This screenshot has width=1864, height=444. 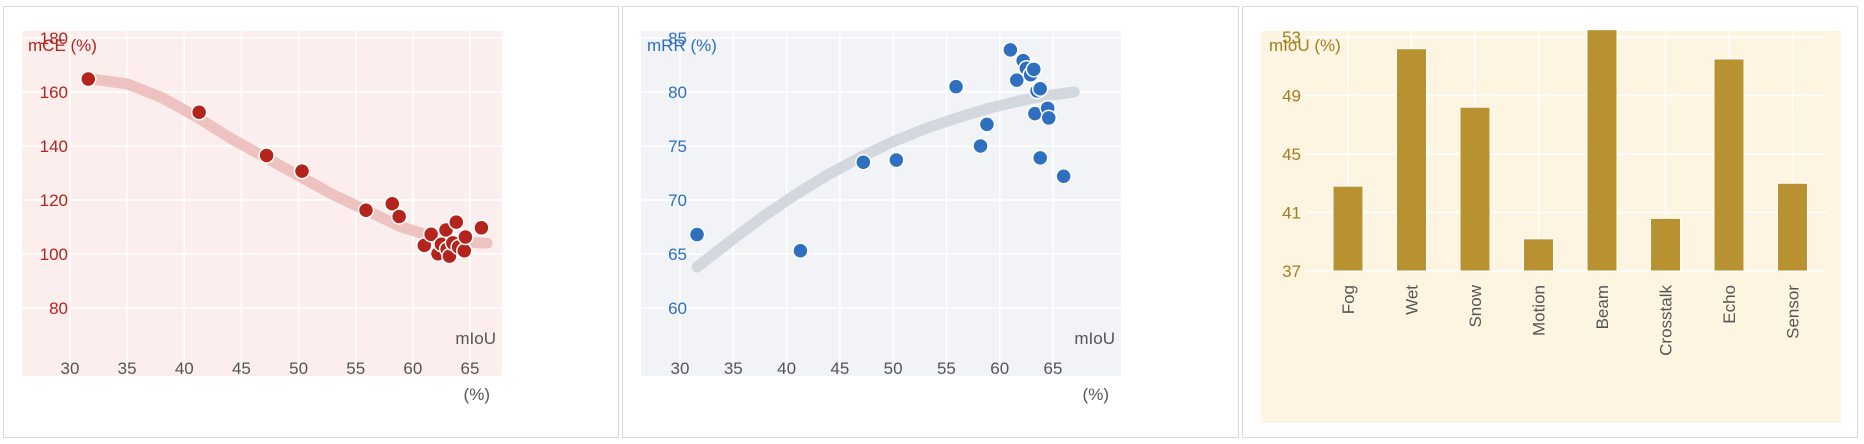 I want to click on x-tick-label: Fog, so click(x=1348, y=299).